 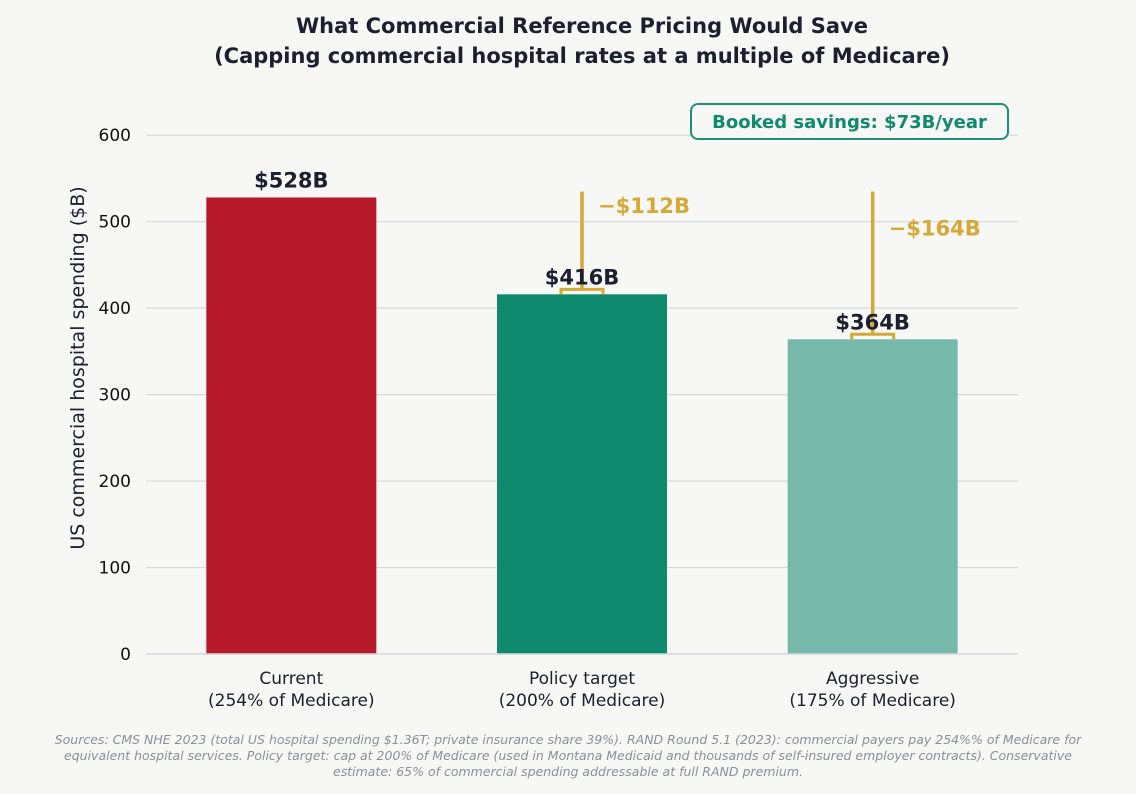 I want to click on y-tick-label: 0, so click(x=125, y=655).